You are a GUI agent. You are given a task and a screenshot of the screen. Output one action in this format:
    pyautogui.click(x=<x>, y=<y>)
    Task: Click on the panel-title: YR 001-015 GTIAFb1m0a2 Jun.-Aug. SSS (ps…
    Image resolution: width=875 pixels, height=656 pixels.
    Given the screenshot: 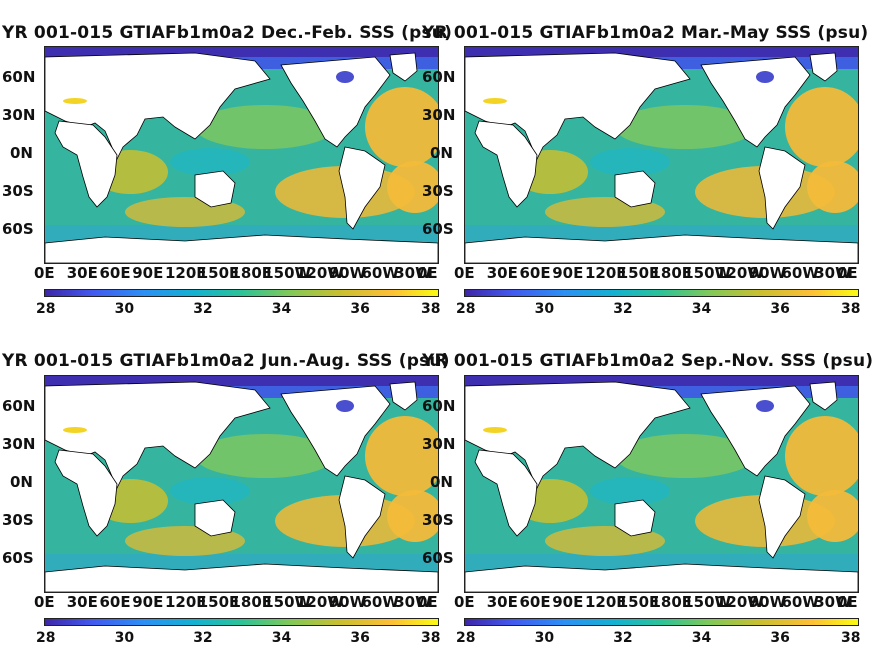 What is the action you would take?
    pyautogui.click(x=226, y=361)
    